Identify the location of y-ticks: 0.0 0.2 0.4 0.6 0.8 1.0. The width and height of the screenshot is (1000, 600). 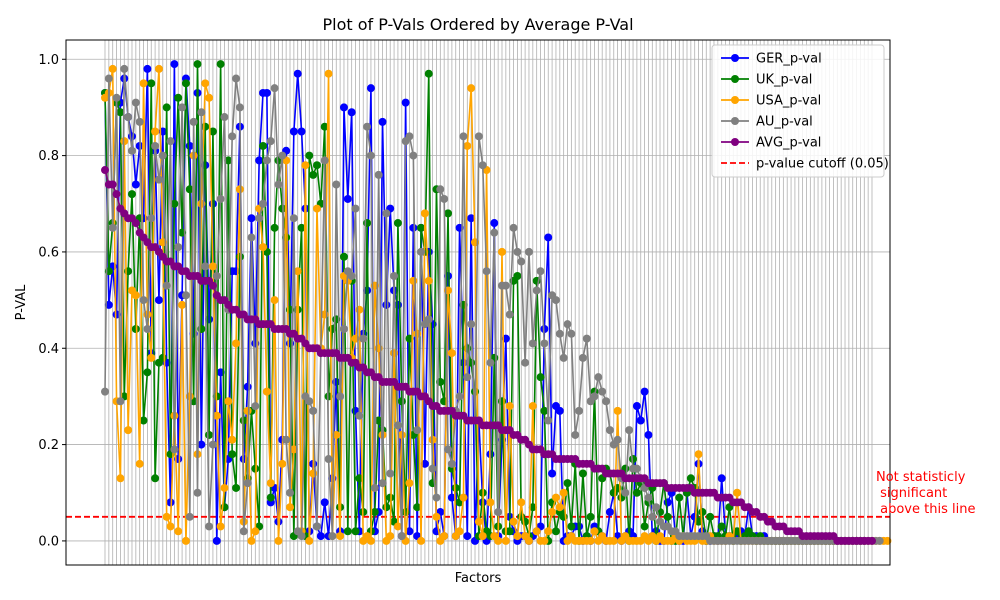
(52, 301).